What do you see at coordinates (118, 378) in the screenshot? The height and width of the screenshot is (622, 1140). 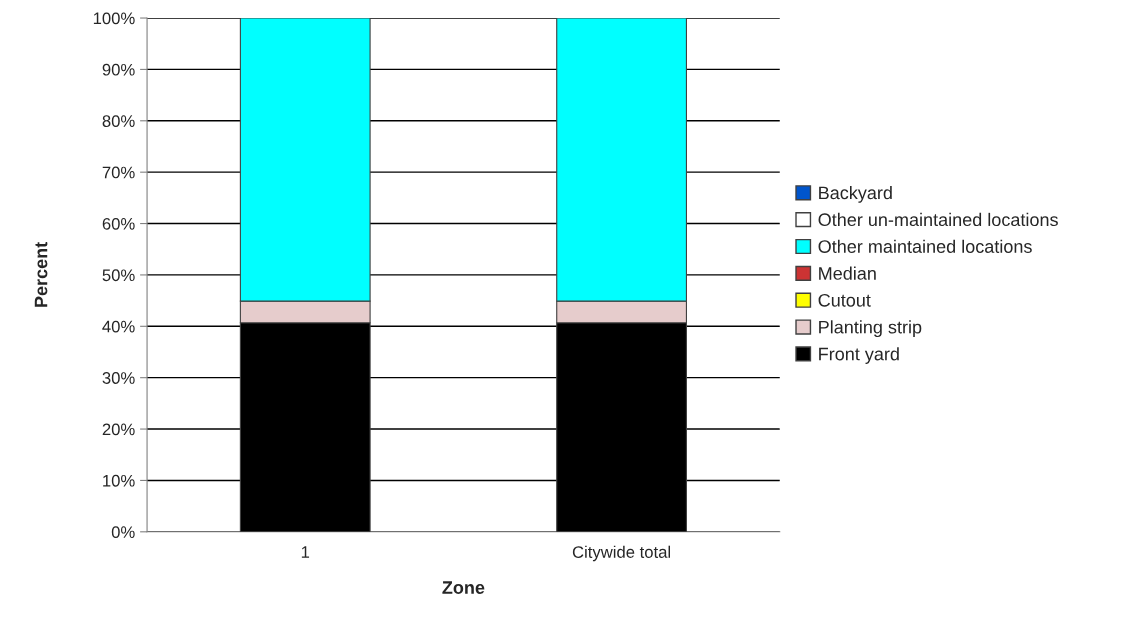 I see `y-tick-label: 30%` at bounding box center [118, 378].